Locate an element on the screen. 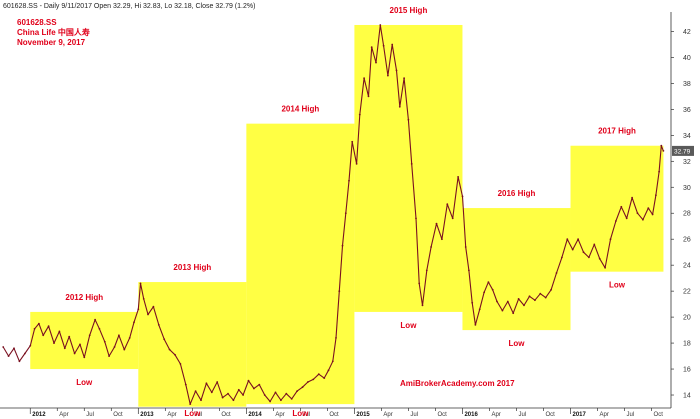 The width and height of the screenshot is (700, 419). company-label: China Life 中国人寿 is located at coordinates (53, 32).